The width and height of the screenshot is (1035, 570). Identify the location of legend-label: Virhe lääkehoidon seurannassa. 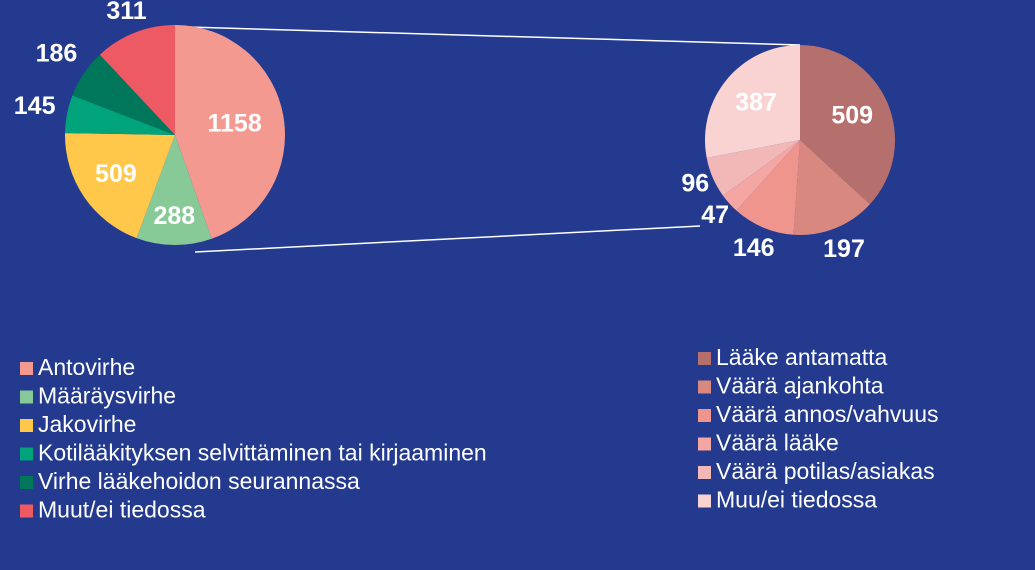
(199, 481).